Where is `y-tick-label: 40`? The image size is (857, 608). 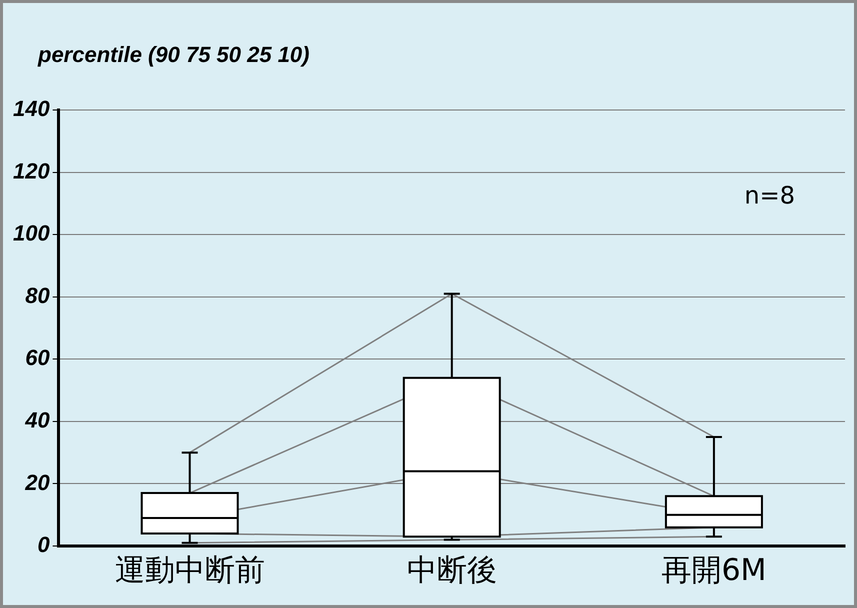 y-tick-label: 40 is located at coordinates (37, 419).